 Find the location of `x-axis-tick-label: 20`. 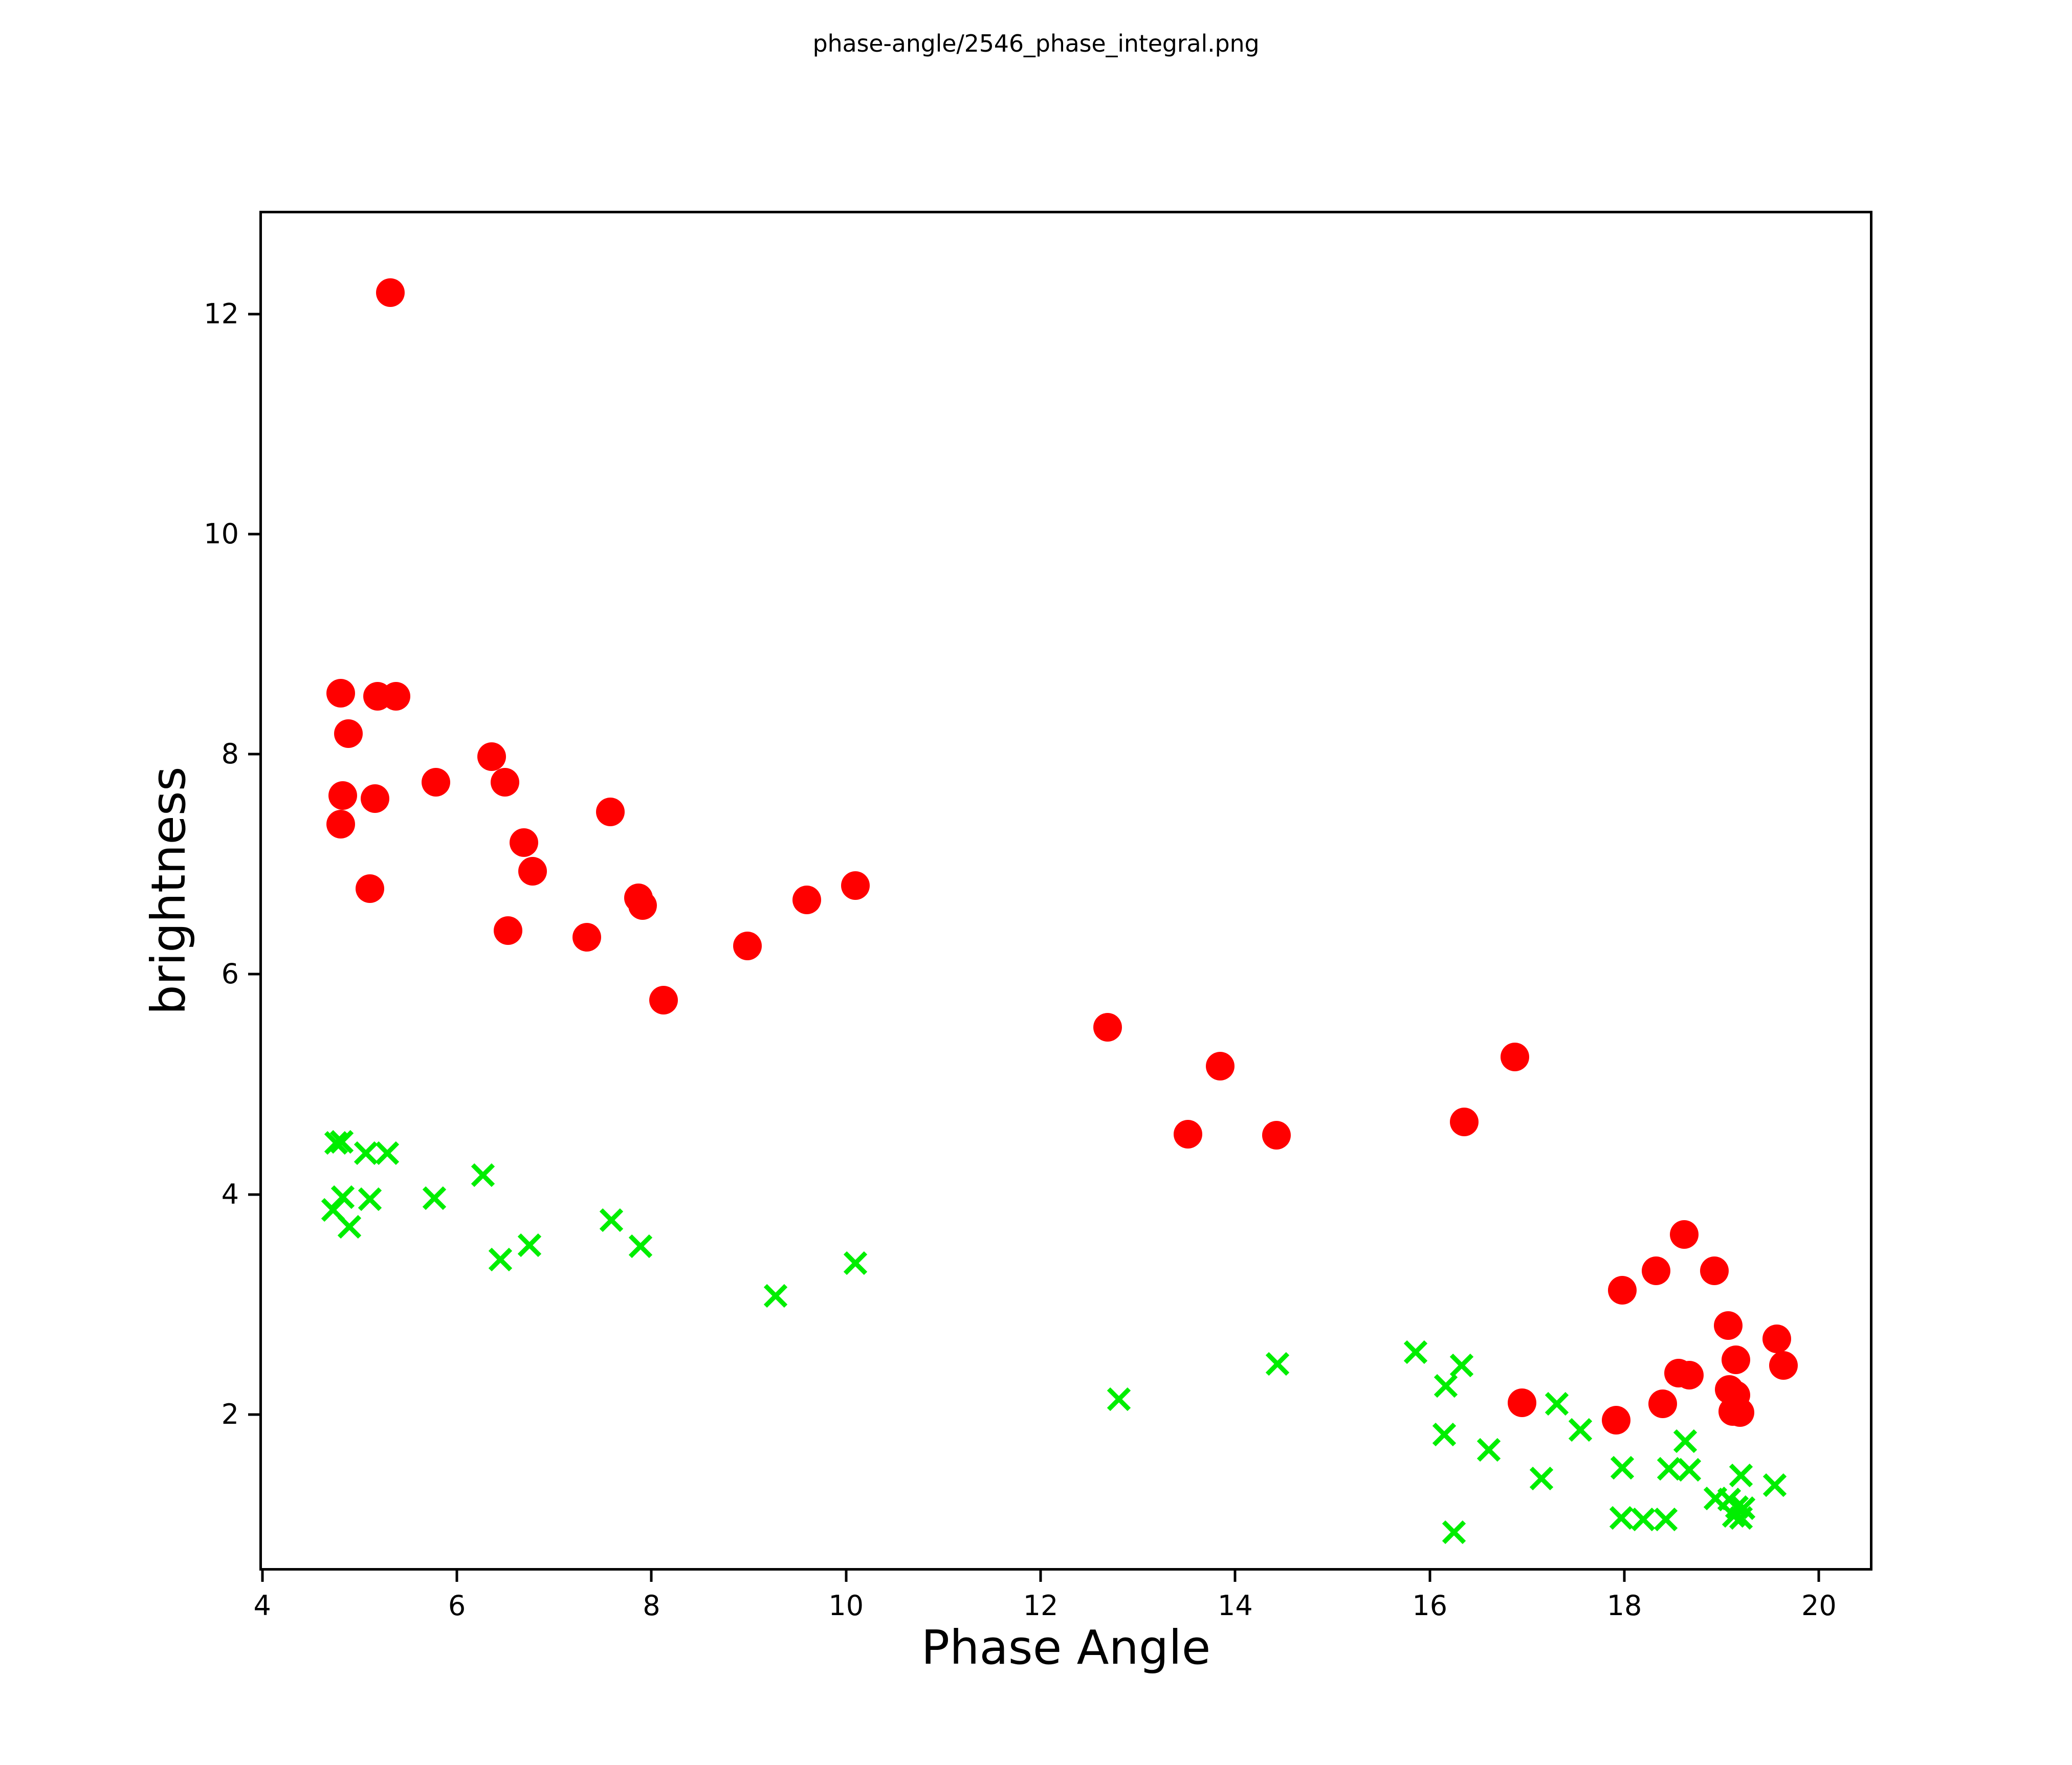

x-axis-tick-label: 20 is located at coordinates (1819, 1606).